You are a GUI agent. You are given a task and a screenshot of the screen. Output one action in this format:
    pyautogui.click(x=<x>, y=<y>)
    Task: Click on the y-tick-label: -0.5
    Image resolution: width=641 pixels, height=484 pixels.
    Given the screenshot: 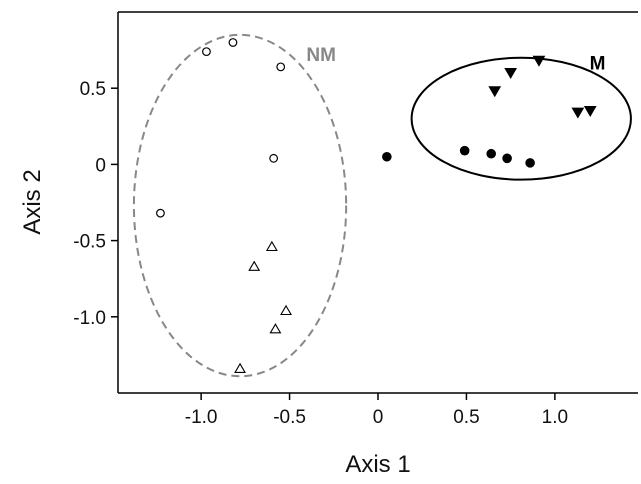 What is the action you would take?
    pyautogui.click(x=89, y=242)
    